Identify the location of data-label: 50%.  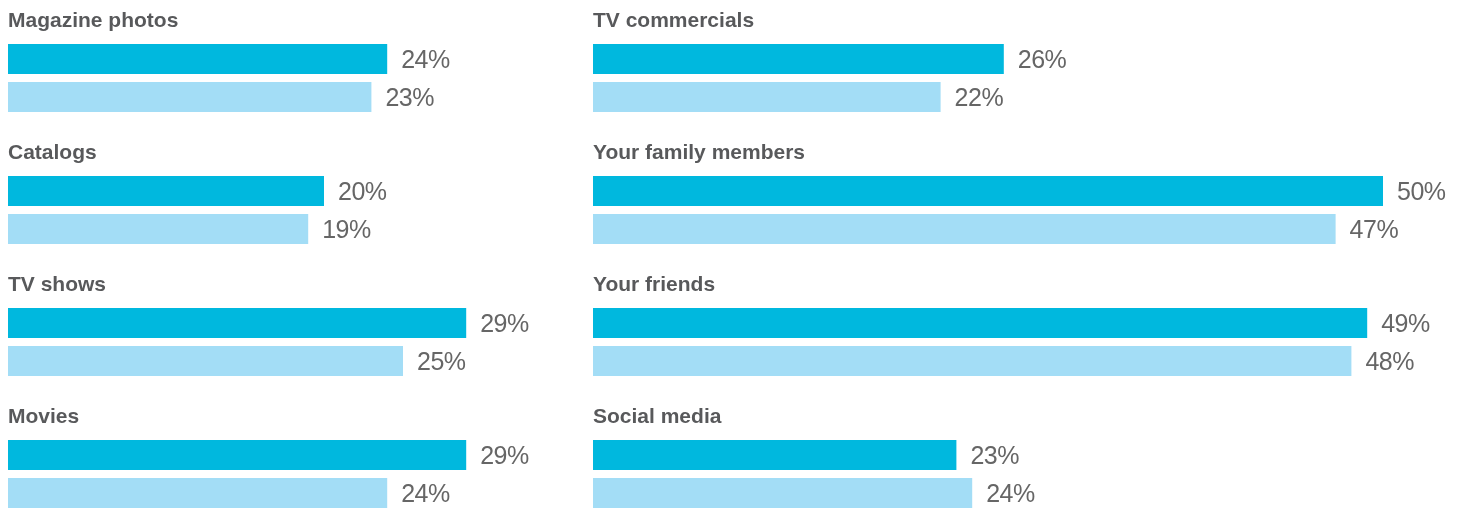
(1421, 190).